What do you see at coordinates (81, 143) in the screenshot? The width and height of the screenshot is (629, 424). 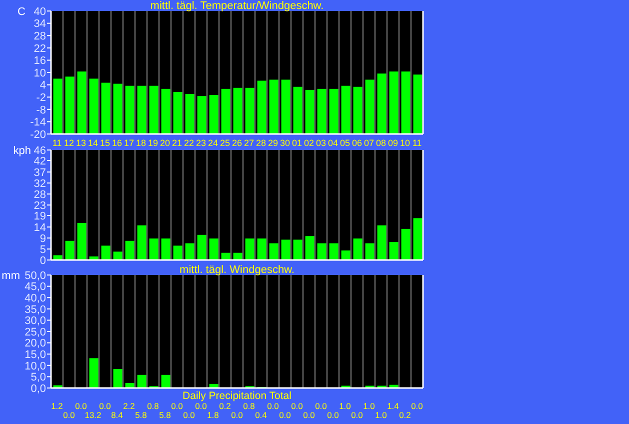 I see `x-tick-label: 13` at bounding box center [81, 143].